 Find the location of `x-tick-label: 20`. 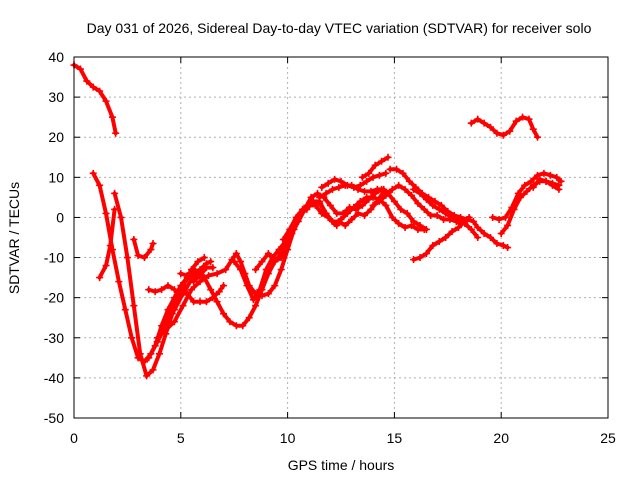

x-tick-label: 20 is located at coordinates (501, 438).